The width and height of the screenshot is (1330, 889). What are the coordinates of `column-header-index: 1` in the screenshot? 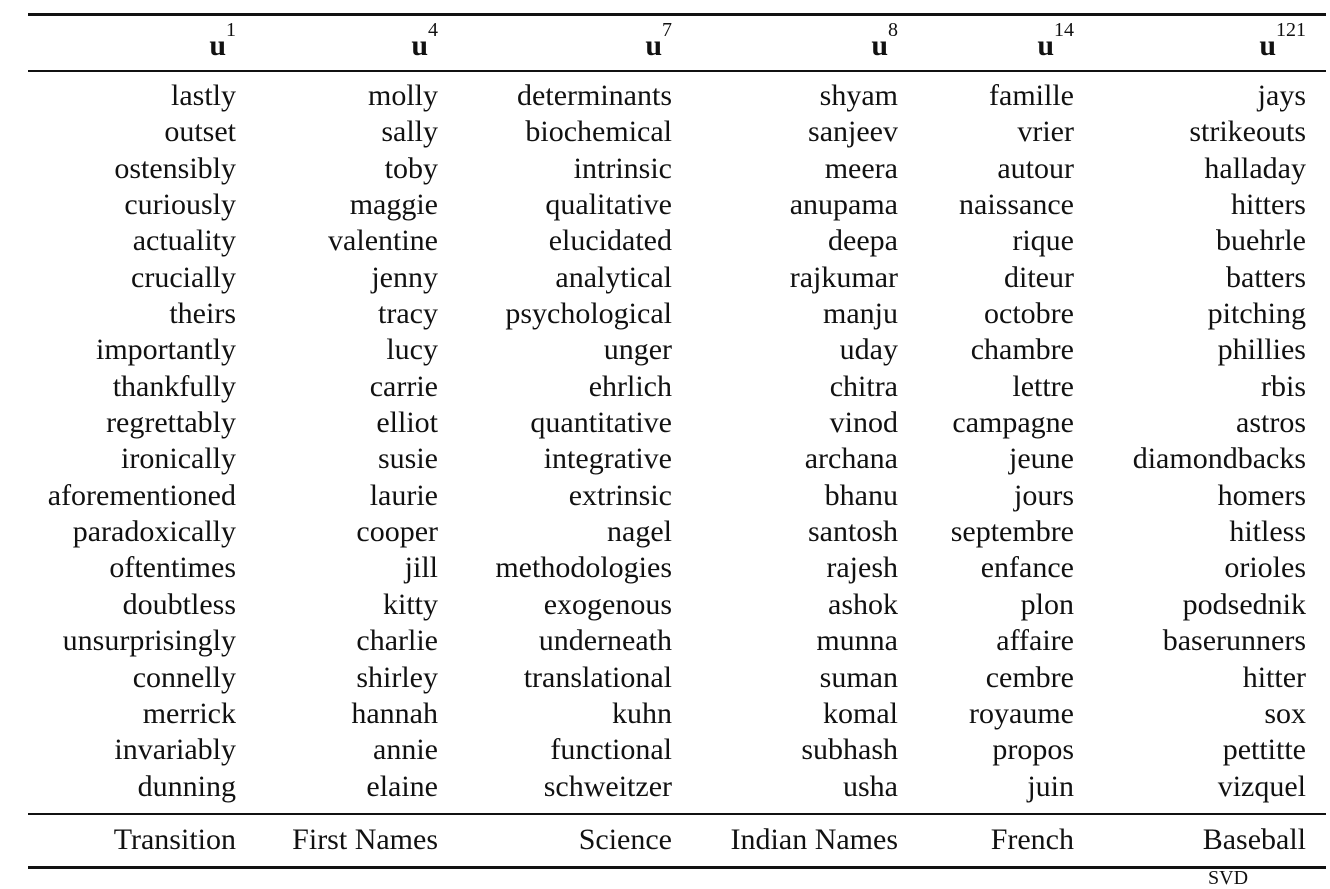 It's located at (231, 30).